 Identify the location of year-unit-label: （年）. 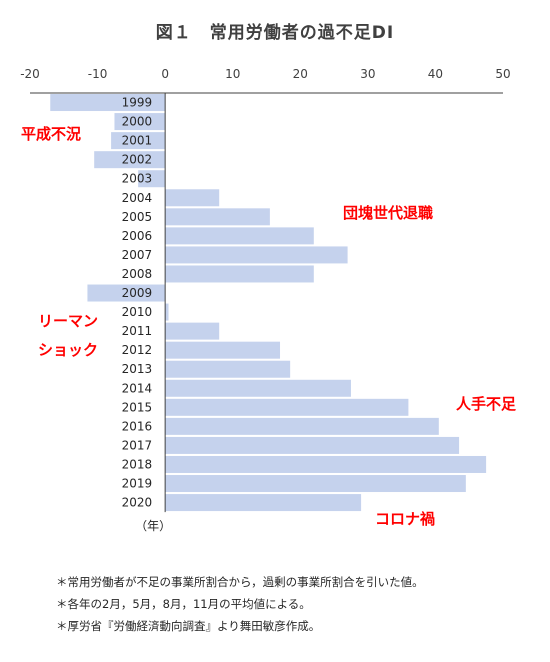
(153, 526).